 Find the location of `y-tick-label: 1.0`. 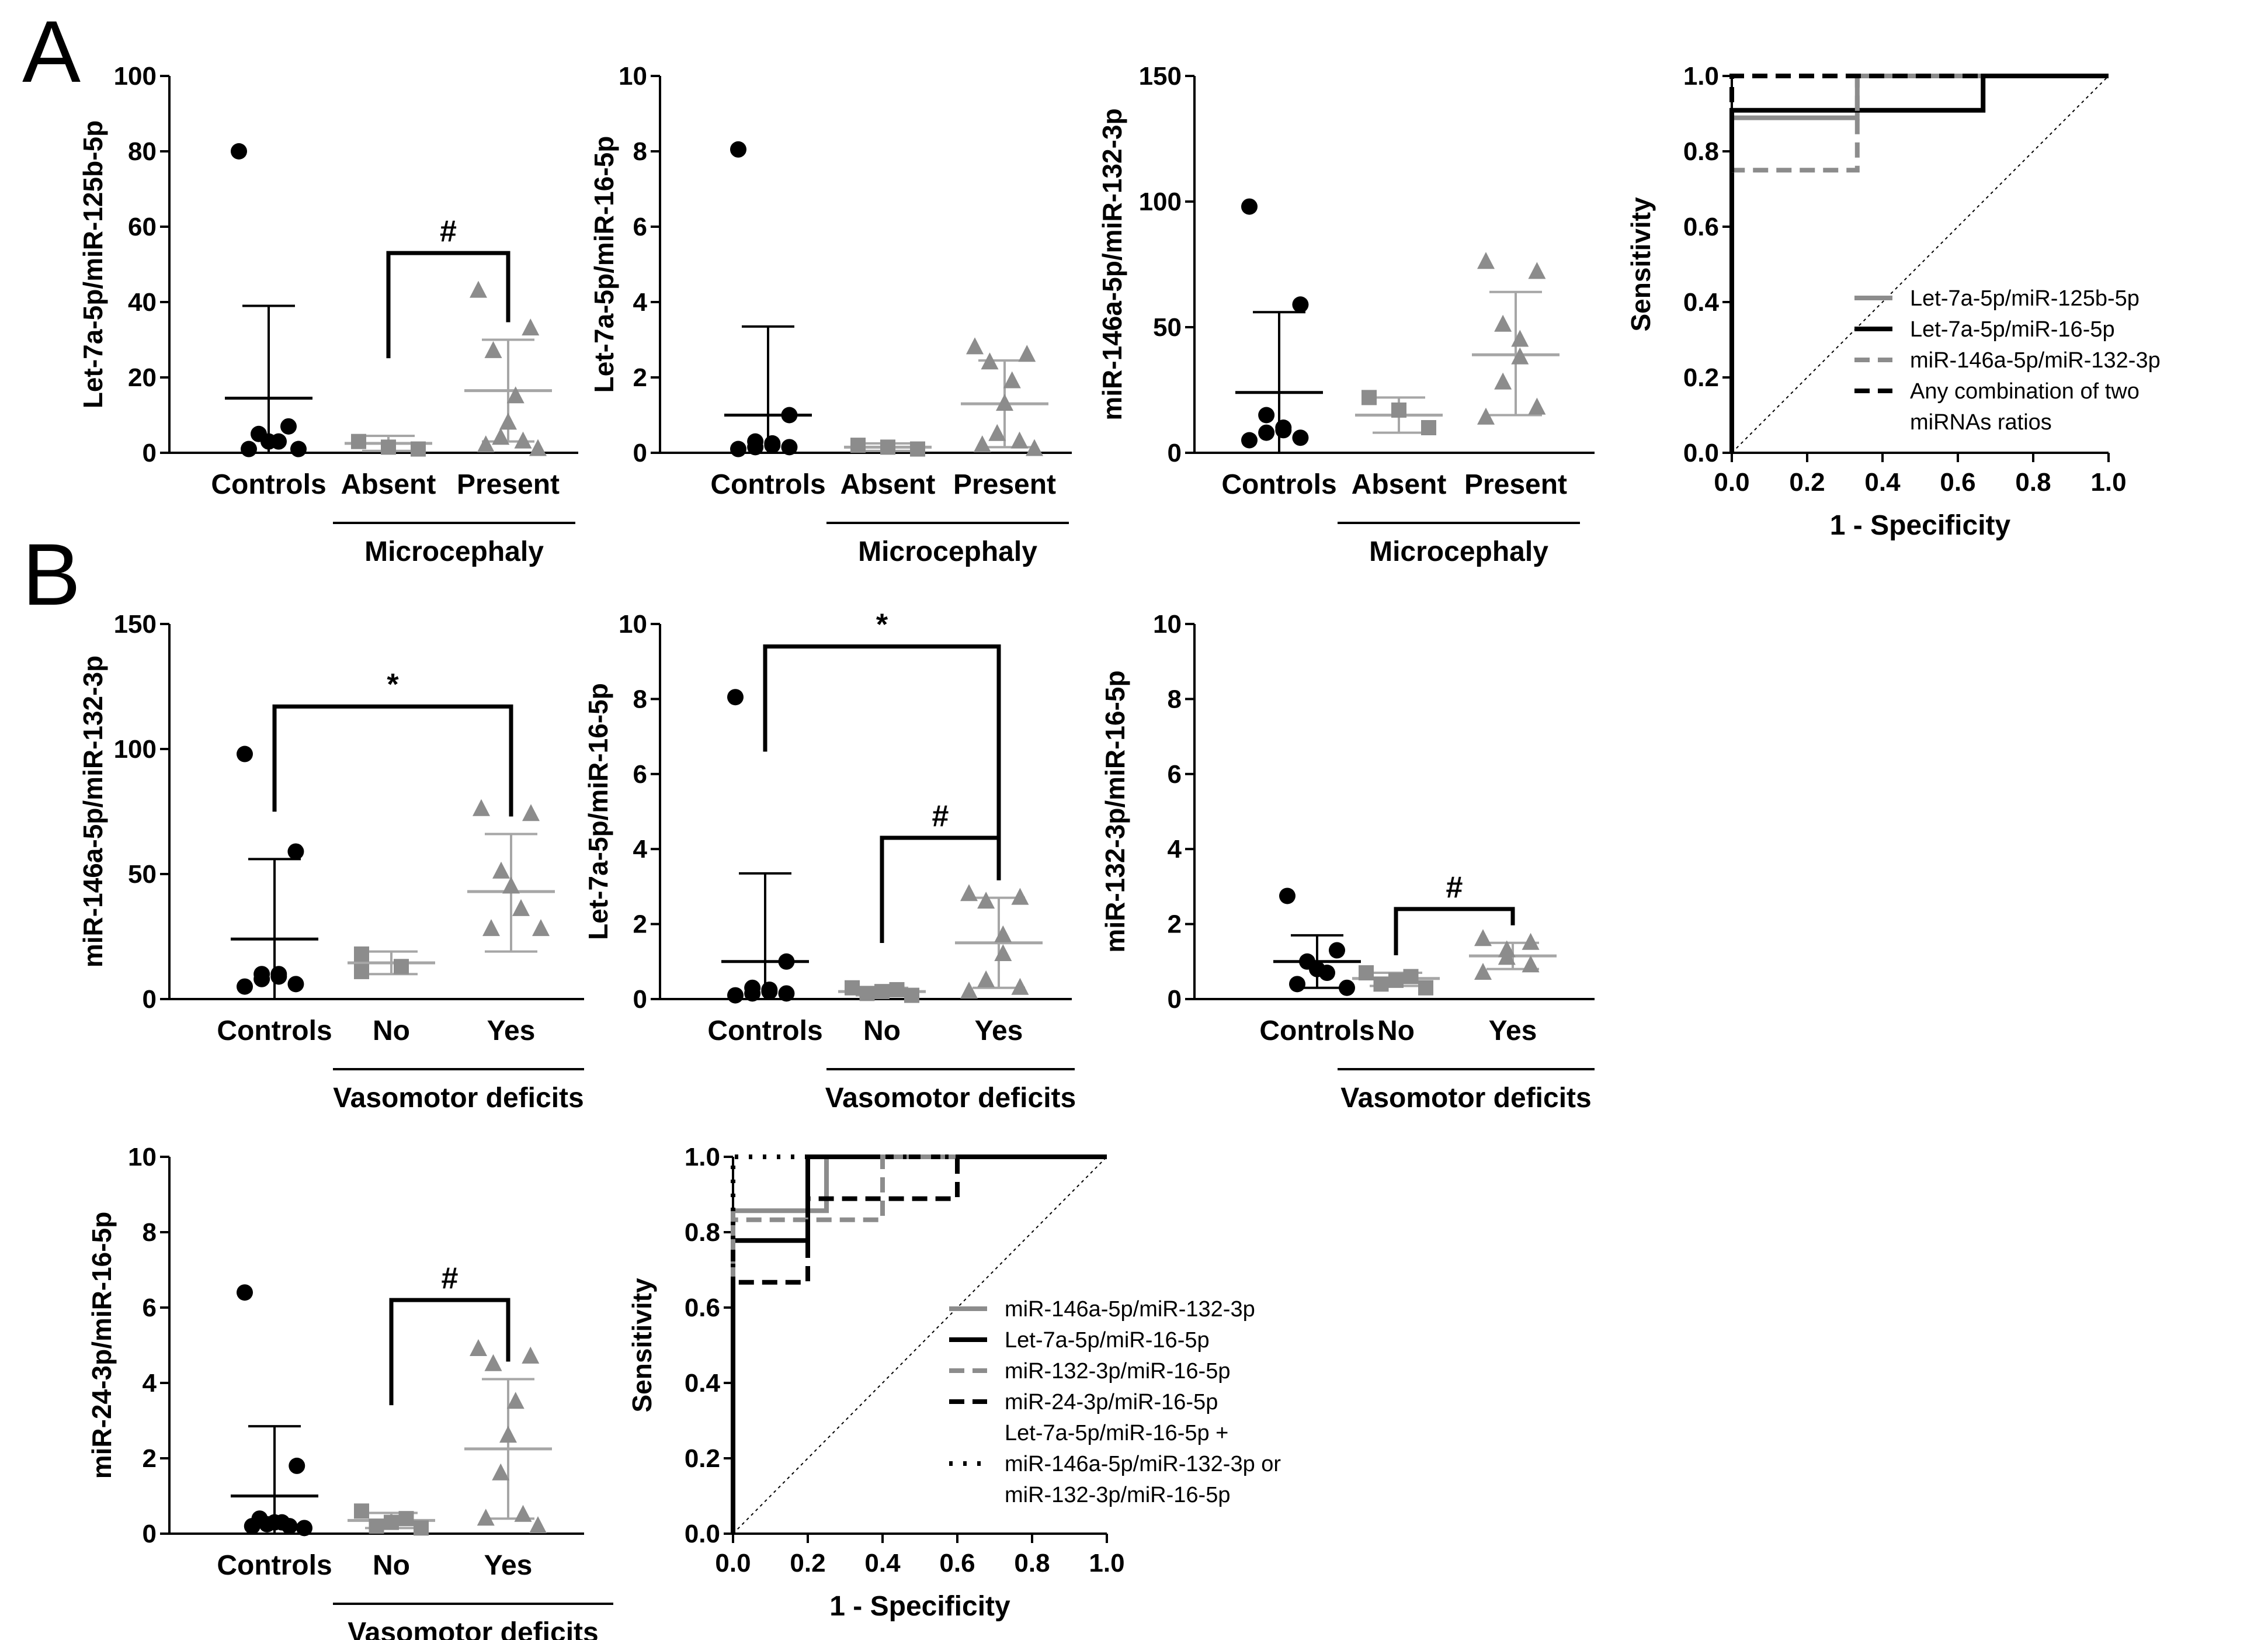

y-tick-label: 1.0 is located at coordinates (702, 1157).